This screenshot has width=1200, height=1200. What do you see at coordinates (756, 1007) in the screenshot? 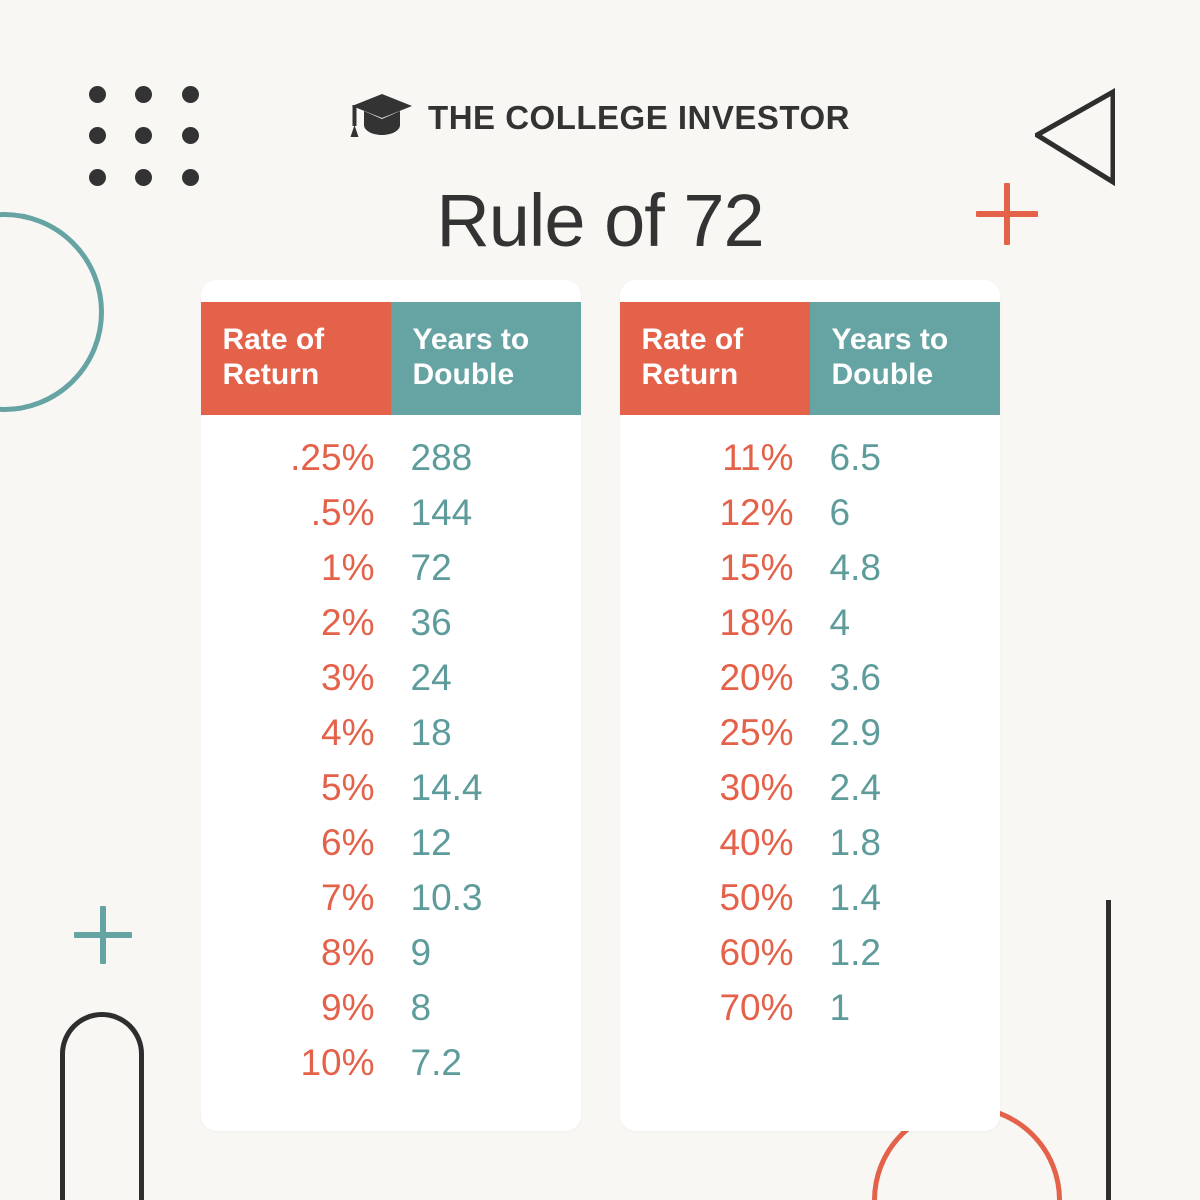
I see `cell-rate: 70%` at bounding box center [756, 1007].